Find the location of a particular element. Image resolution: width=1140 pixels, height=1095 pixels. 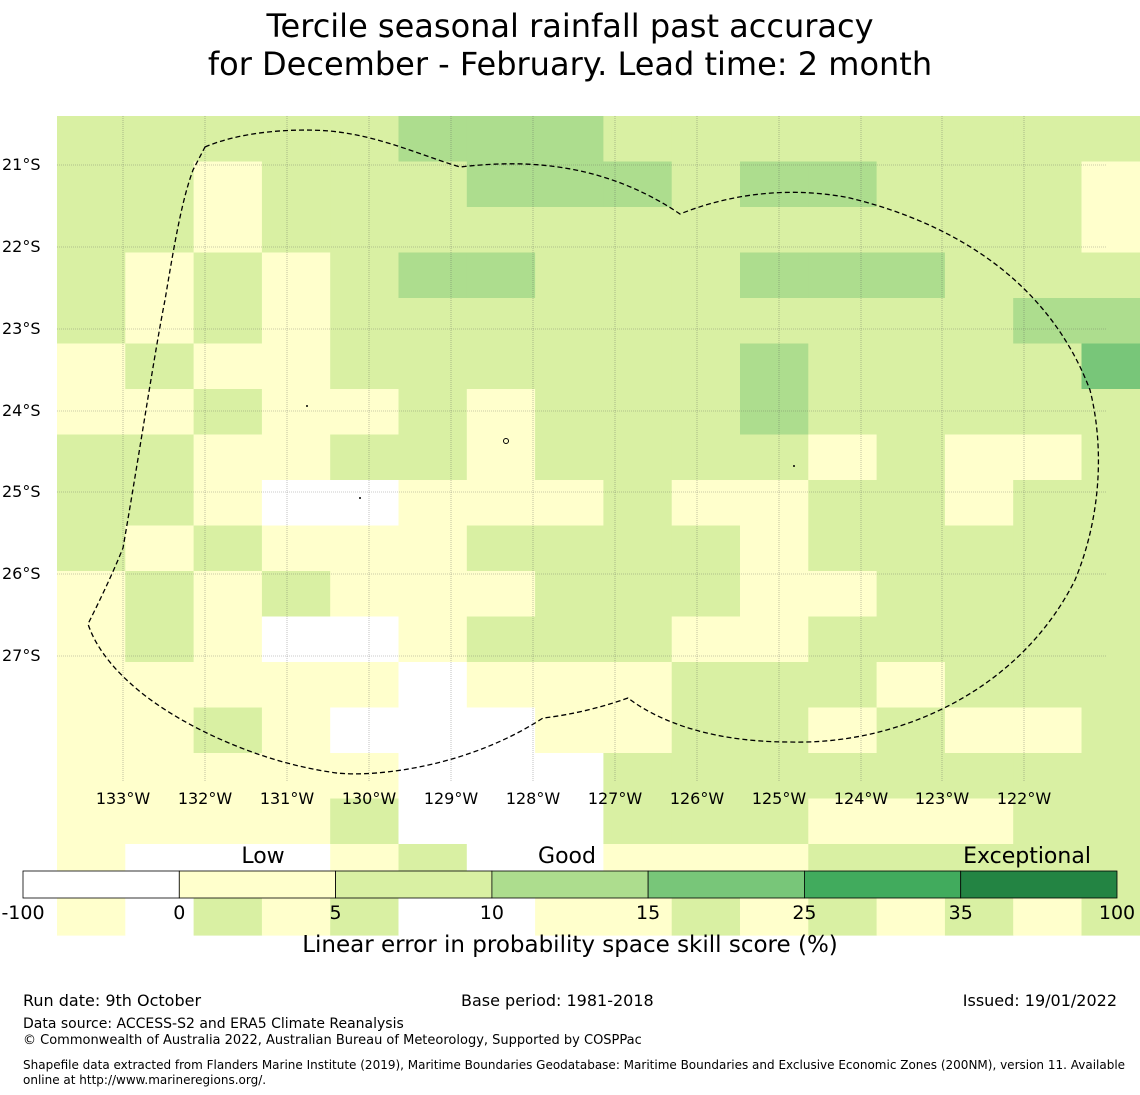

chart-title-line-1: Tercile seasonal rainfall past accuracy is located at coordinates (570, 26).